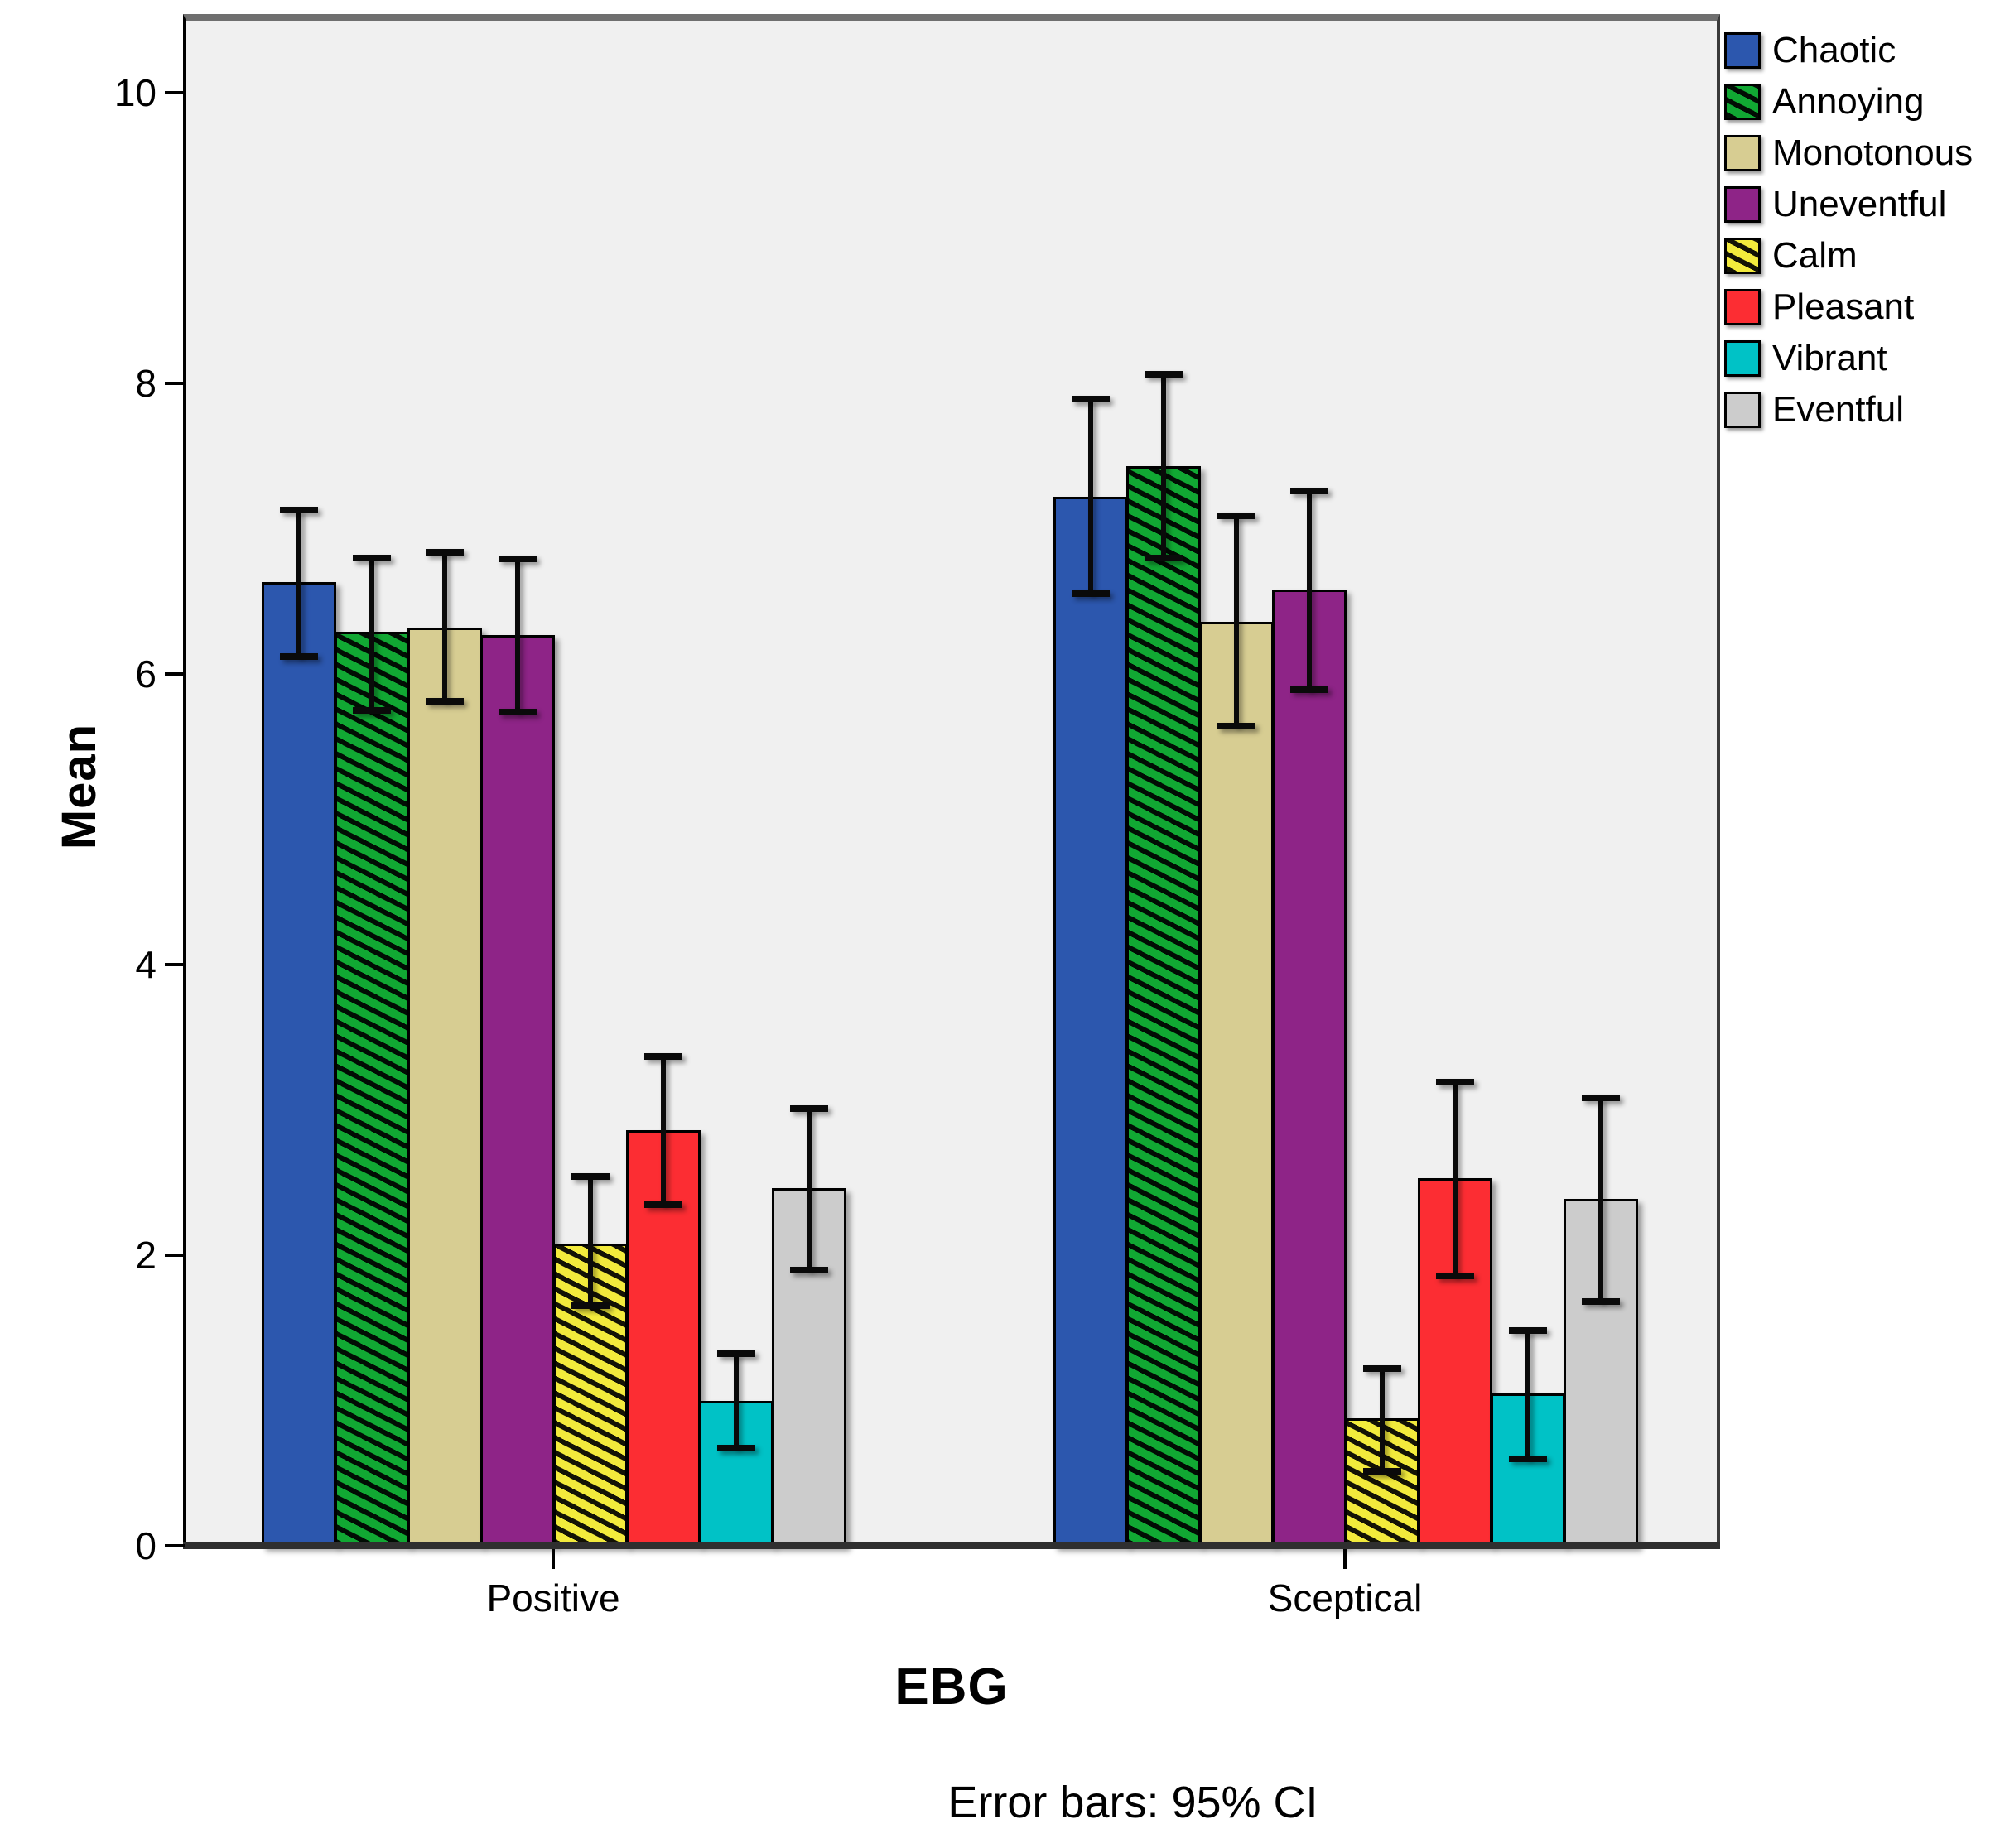  Describe the element at coordinates (1236, 1084) in the screenshot. I see `bar-monotonous-sceptical` at that location.